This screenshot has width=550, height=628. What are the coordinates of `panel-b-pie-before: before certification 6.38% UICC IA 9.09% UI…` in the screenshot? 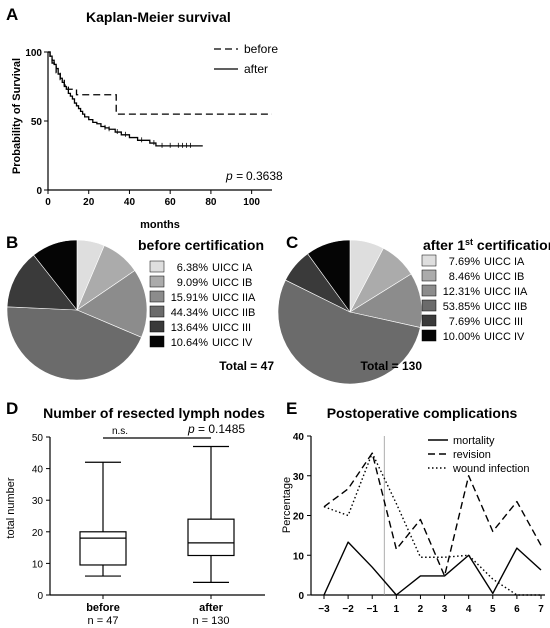 It's located at (140, 309).